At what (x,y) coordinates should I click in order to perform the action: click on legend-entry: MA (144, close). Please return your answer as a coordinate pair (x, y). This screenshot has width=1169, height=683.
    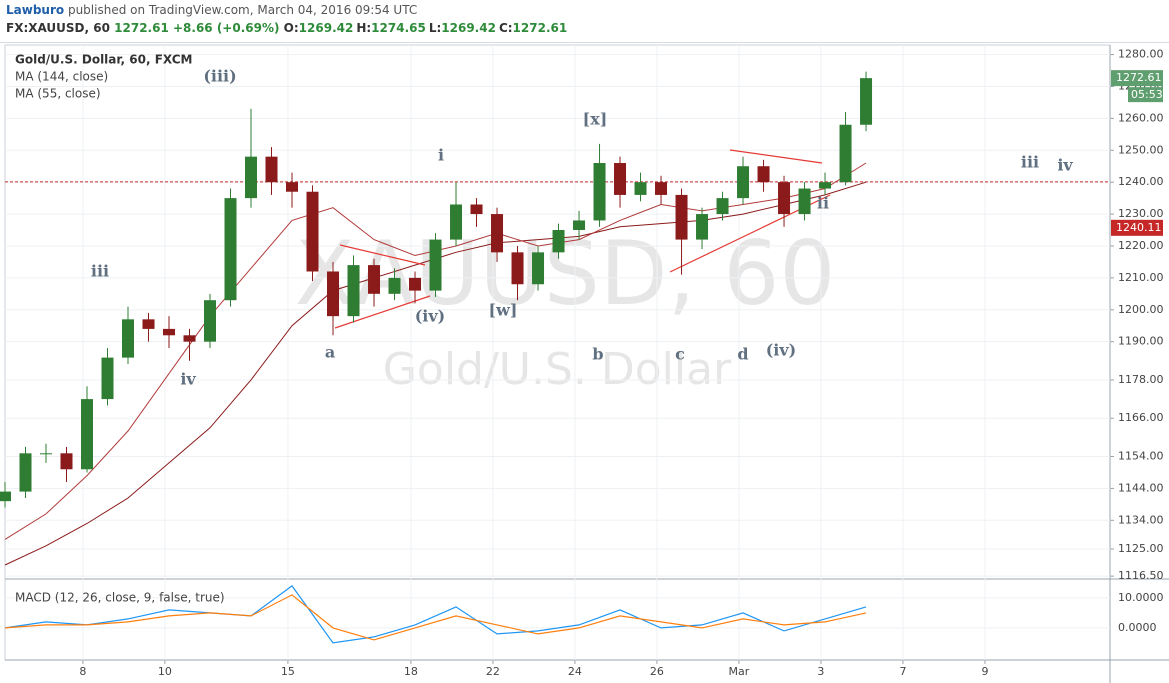
    Looking at the image, I should click on (61, 77).